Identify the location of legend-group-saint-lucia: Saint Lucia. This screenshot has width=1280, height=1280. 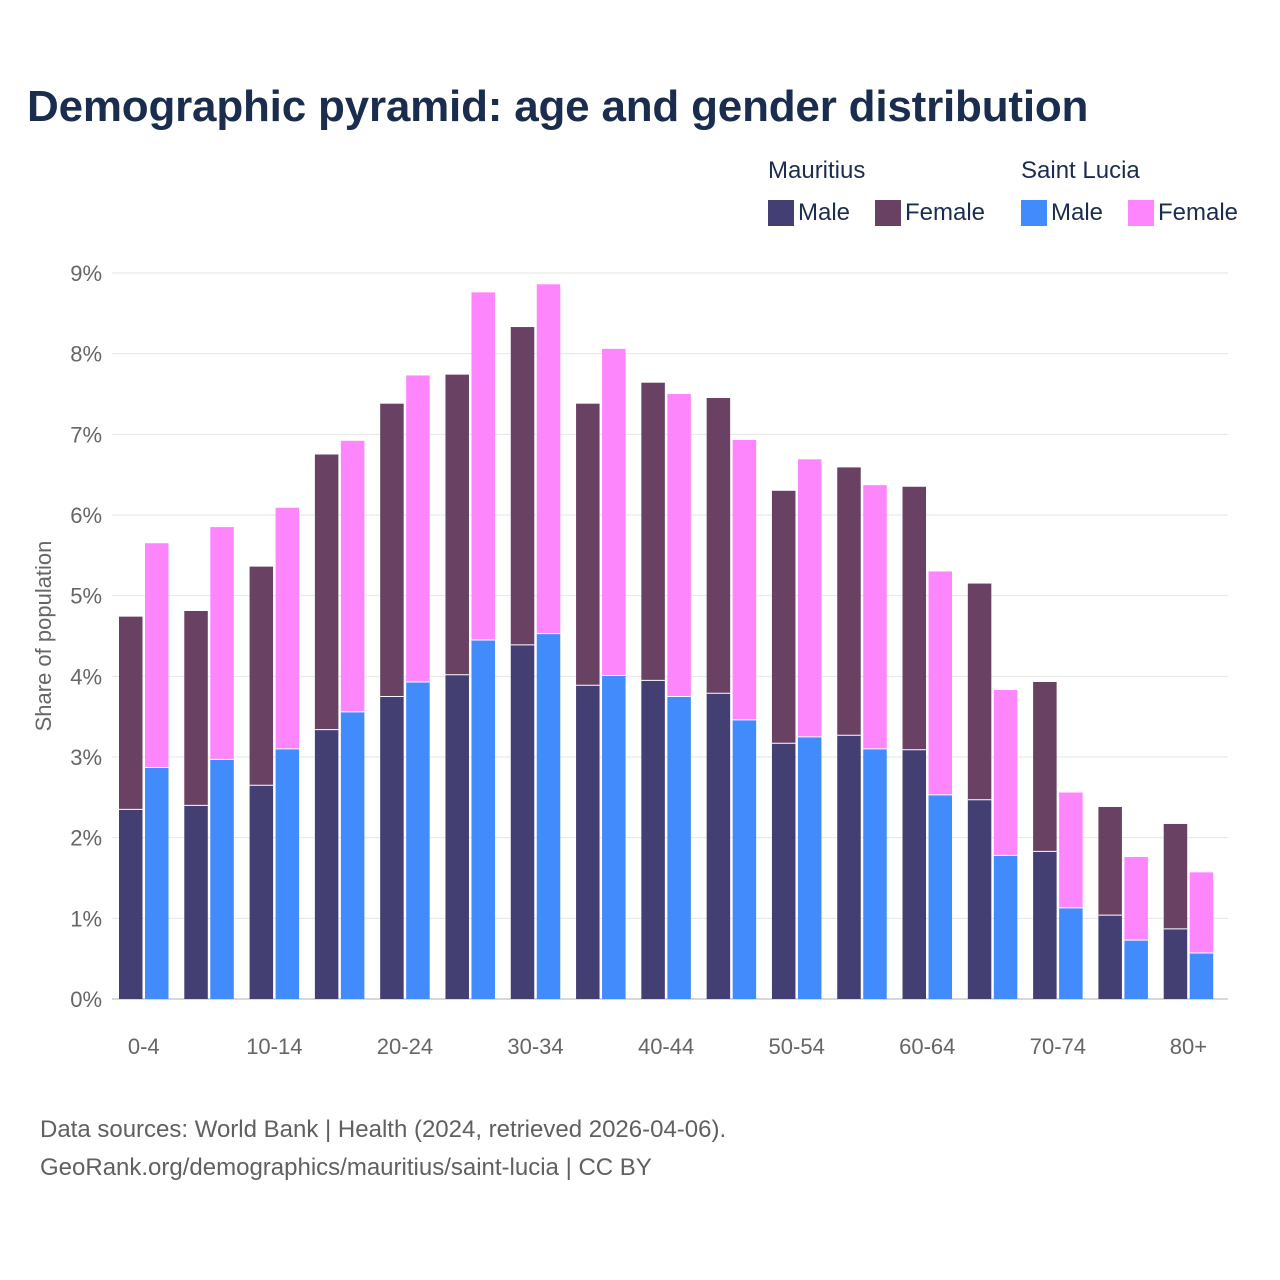
(1080, 170).